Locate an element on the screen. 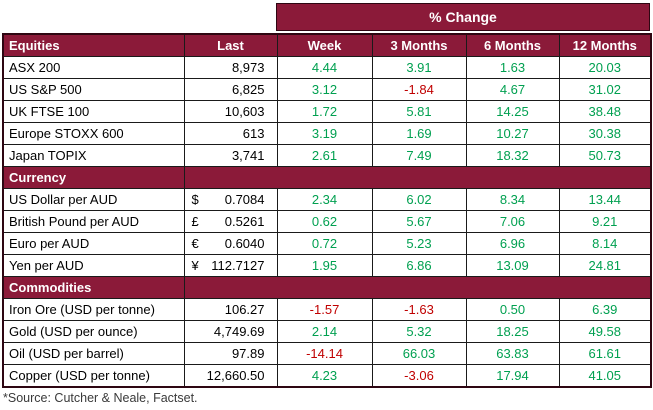 This screenshot has height=410, width=653. change-value: 5.81 is located at coordinates (419, 111).